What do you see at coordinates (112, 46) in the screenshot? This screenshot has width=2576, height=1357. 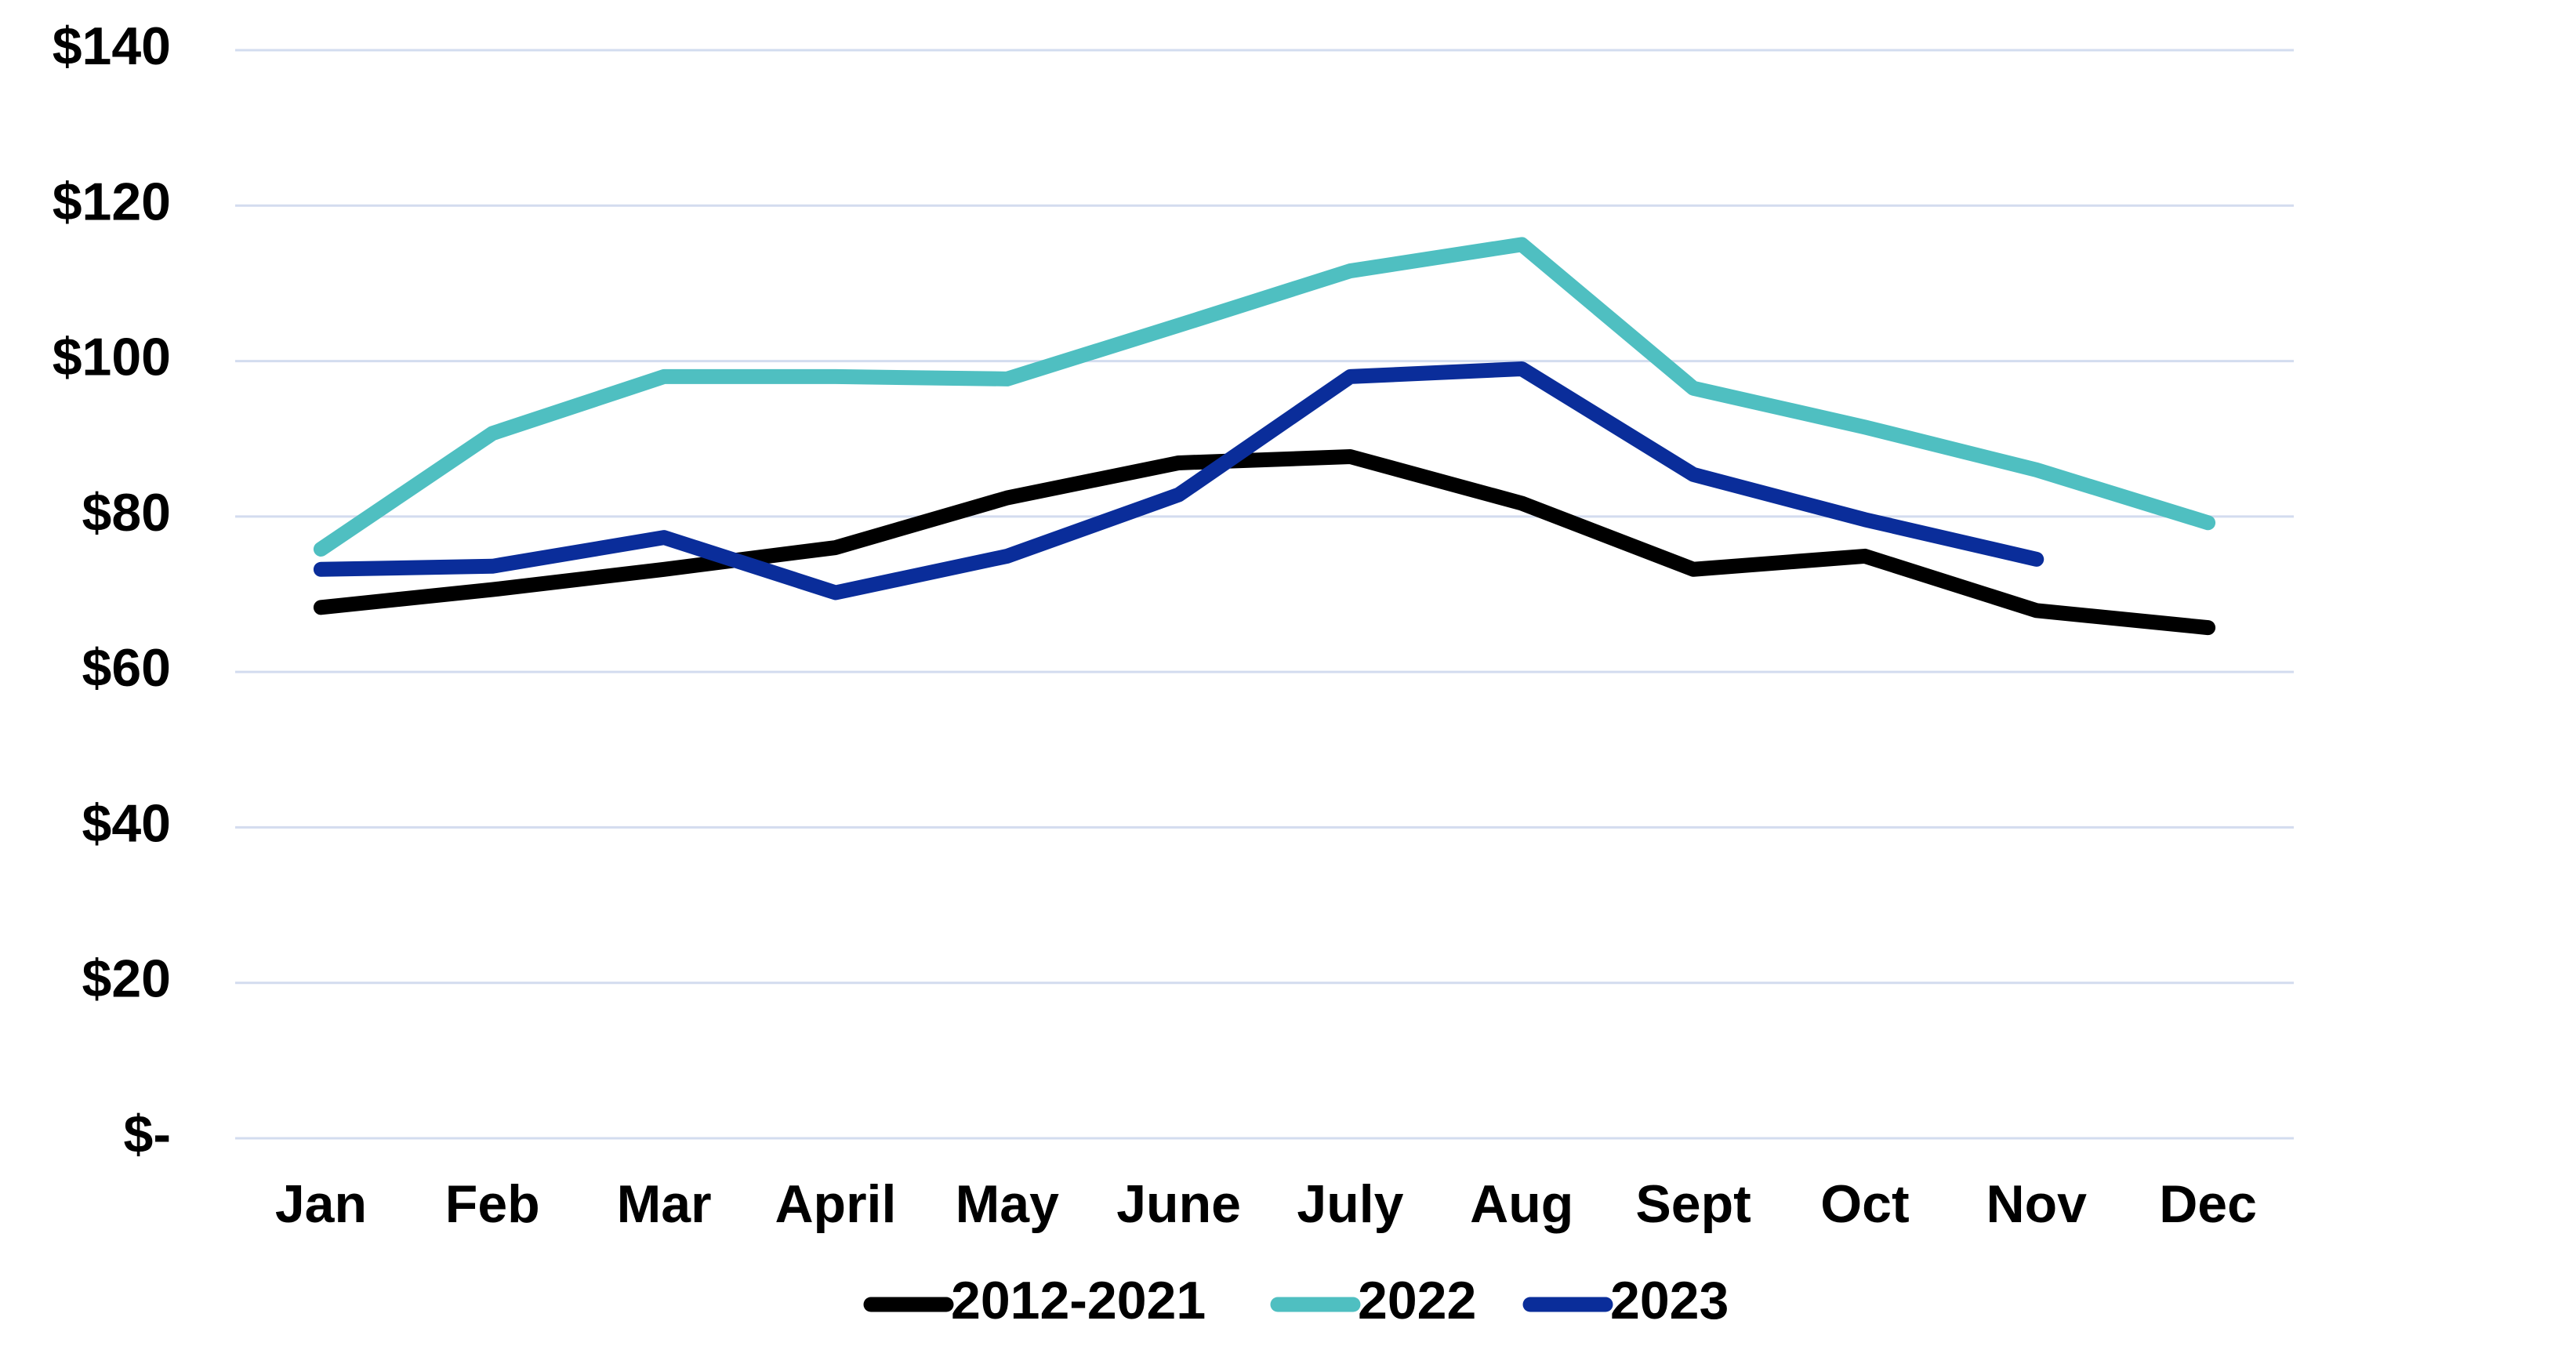 I see `y-tick-label: $140` at bounding box center [112, 46].